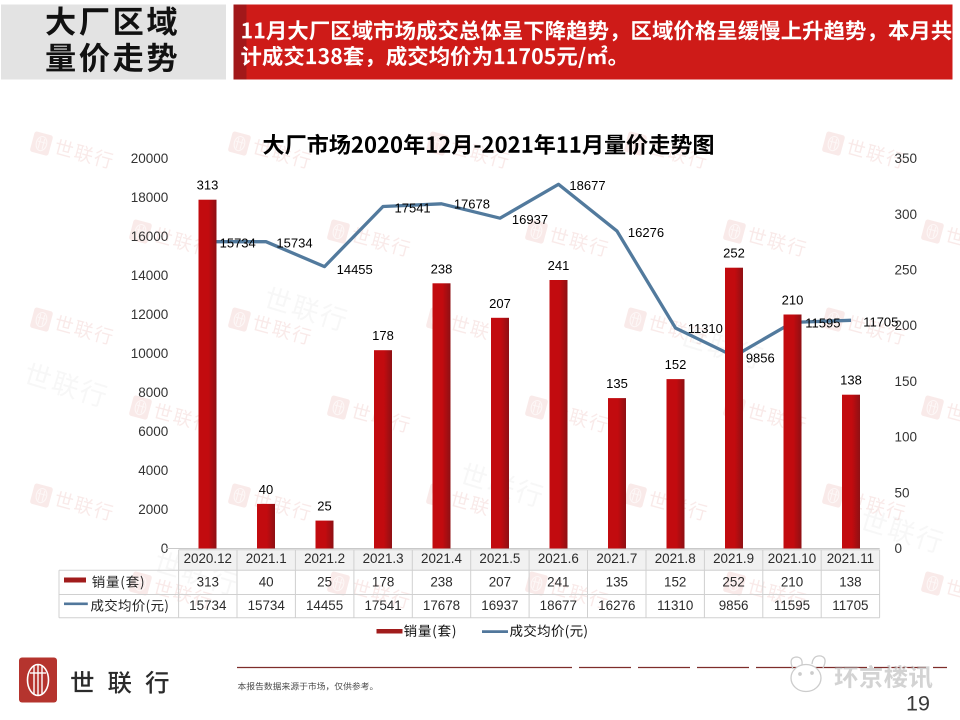 This screenshot has width=960, height=720. What do you see at coordinates (150, 158) in the screenshot?
I see `svg-text: 20000` at bounding box center [150, 158].